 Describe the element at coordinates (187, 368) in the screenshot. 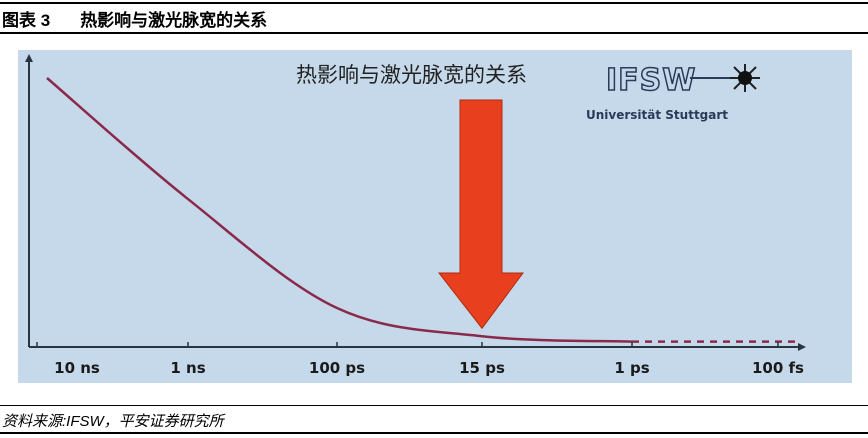

I see `x-tick-label: 1 ns` at that location.